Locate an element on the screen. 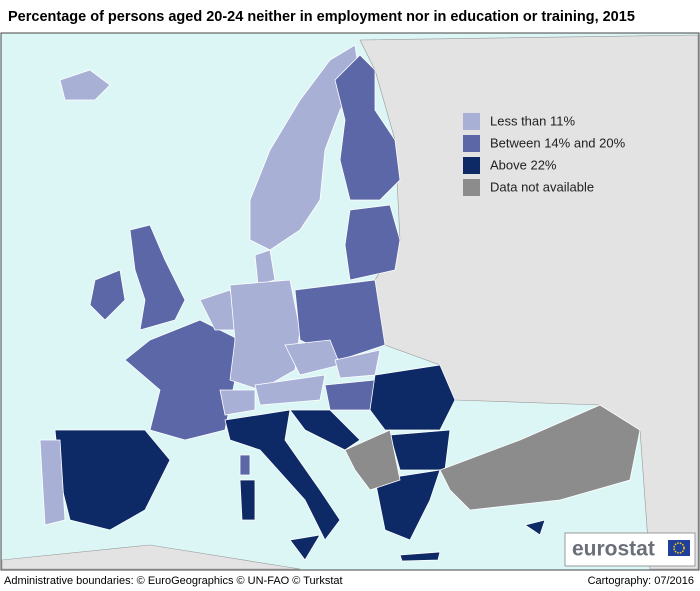 This screenshot has width=700, height=591. logo-text: eurostat is located at coordinates (613, 549).